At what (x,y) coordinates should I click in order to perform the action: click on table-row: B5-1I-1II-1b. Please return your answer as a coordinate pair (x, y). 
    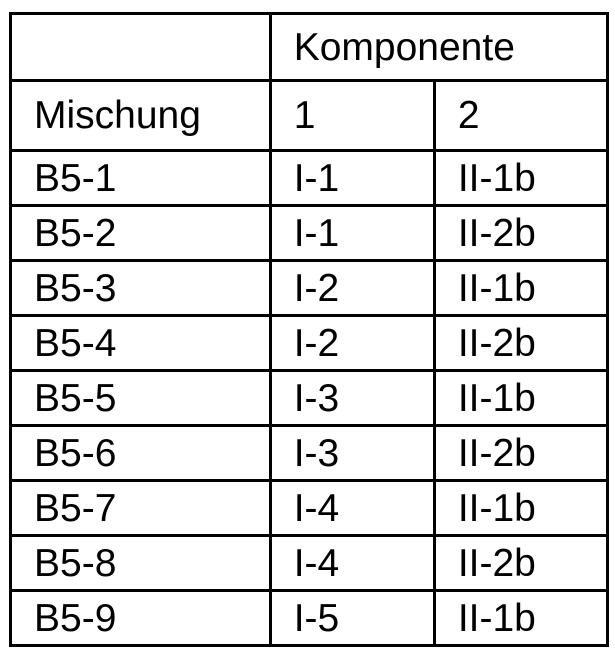
    Looking at the image, I should click on (309, 178).